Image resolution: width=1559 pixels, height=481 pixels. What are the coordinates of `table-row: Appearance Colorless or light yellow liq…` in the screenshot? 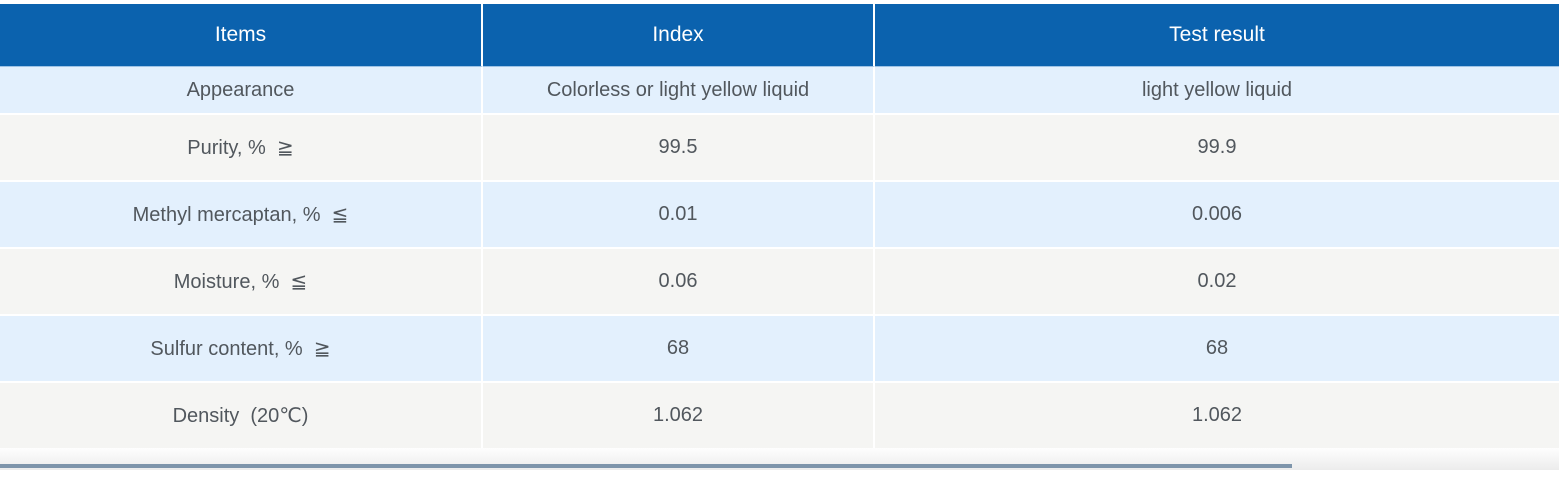 It's located at (779, 90).